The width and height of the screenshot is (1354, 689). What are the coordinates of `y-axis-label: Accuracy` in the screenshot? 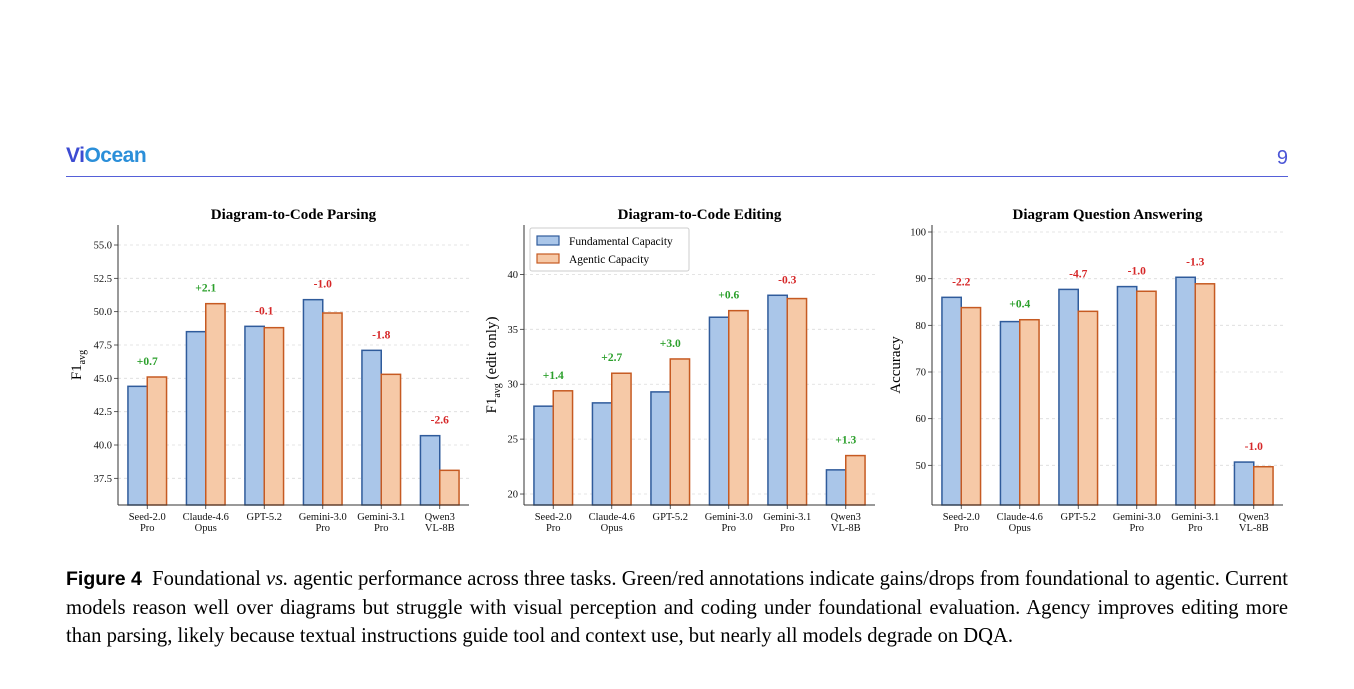 It's located at (896, 365).